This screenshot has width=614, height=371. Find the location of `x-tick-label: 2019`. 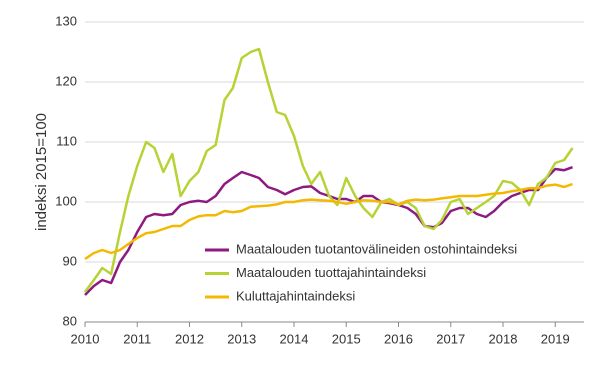

x-tick-label: 2019 is located at coordinates (555, 338).